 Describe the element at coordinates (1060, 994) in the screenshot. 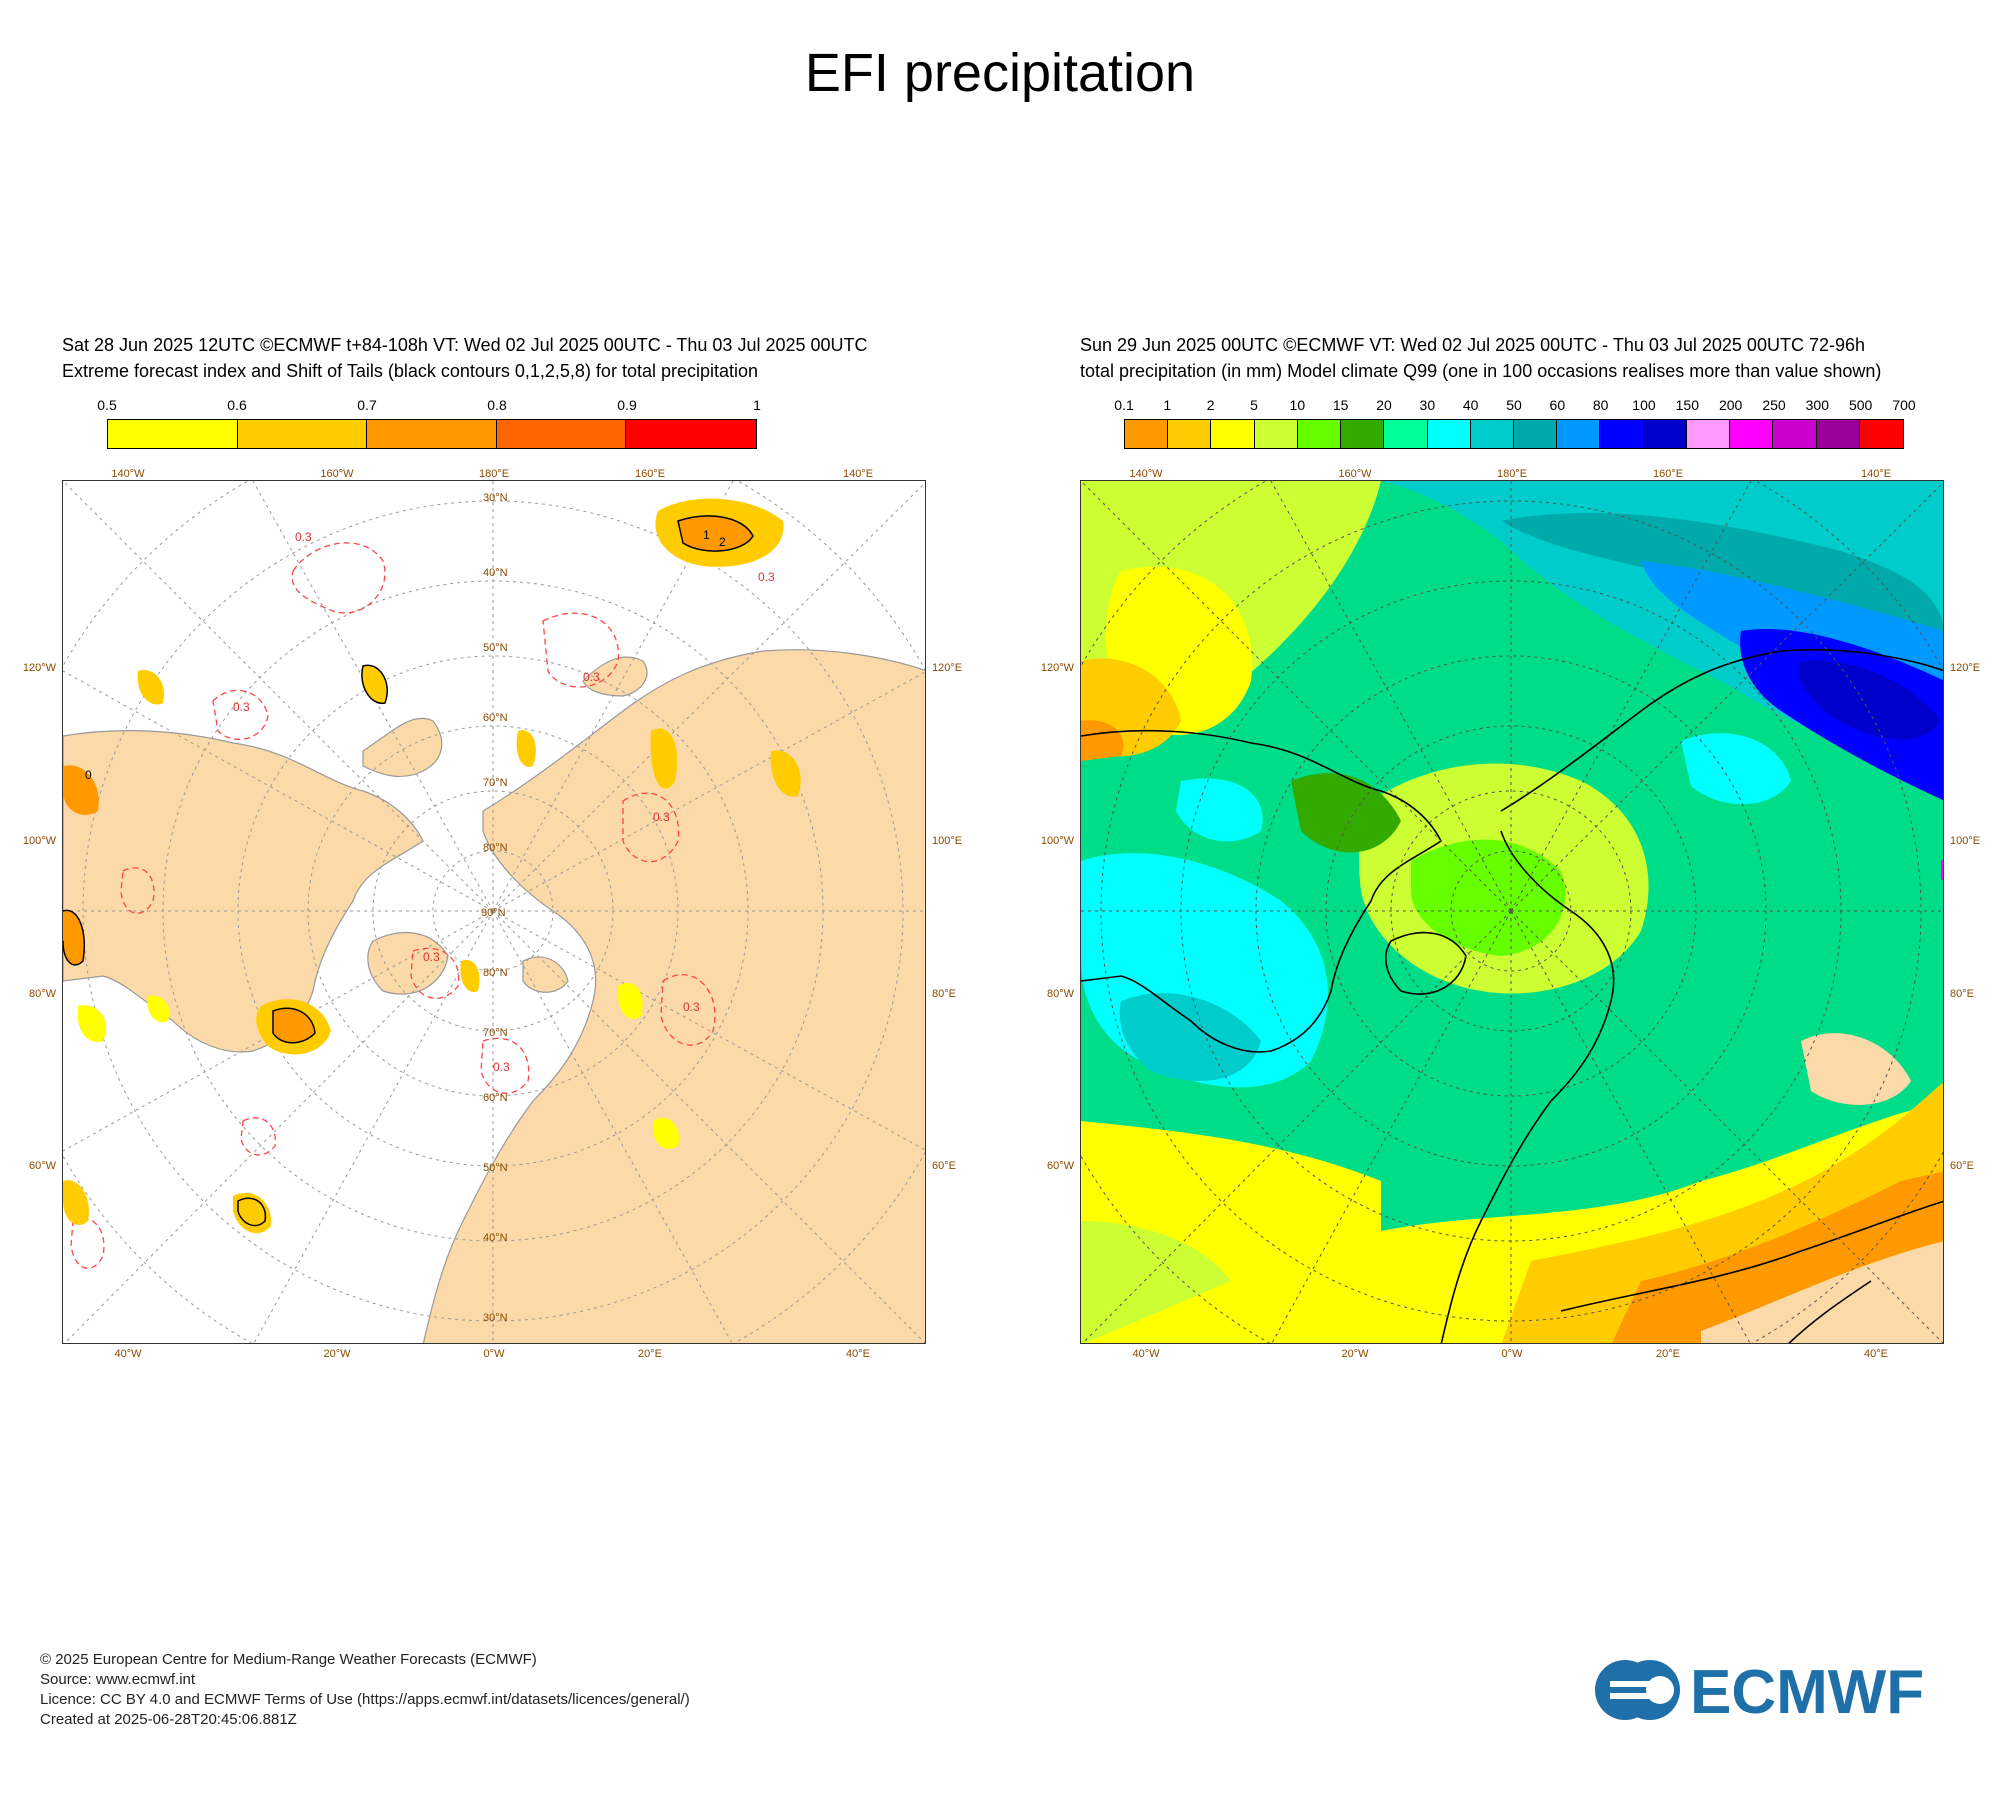

I see `lat-label: 80°W` at that location.